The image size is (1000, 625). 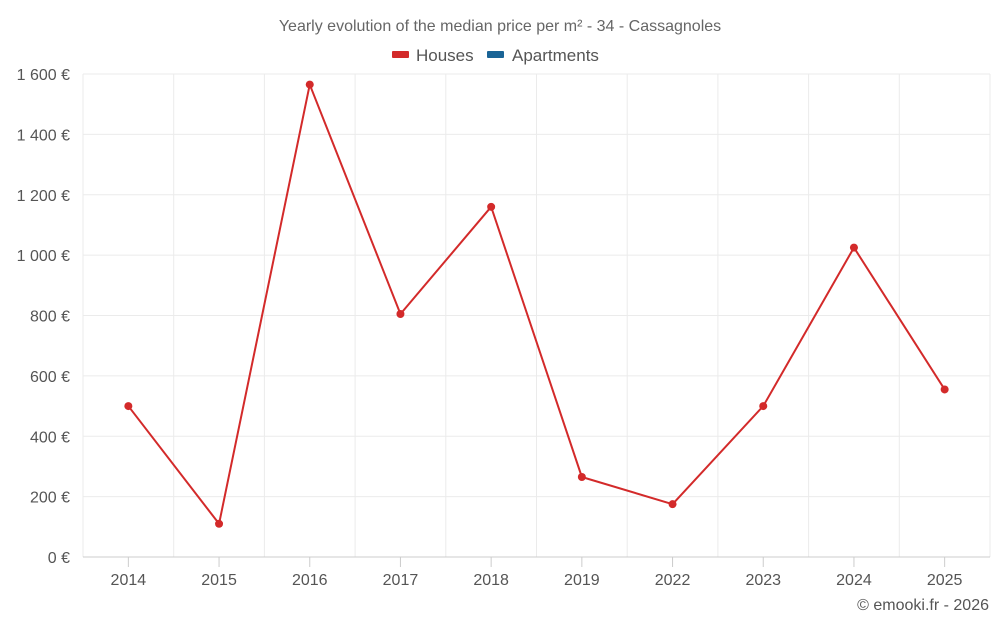 What do you see at coordinates (400, 313) in the screenshot?
I see `houses-point-2017` at bounding box center [400, 313].